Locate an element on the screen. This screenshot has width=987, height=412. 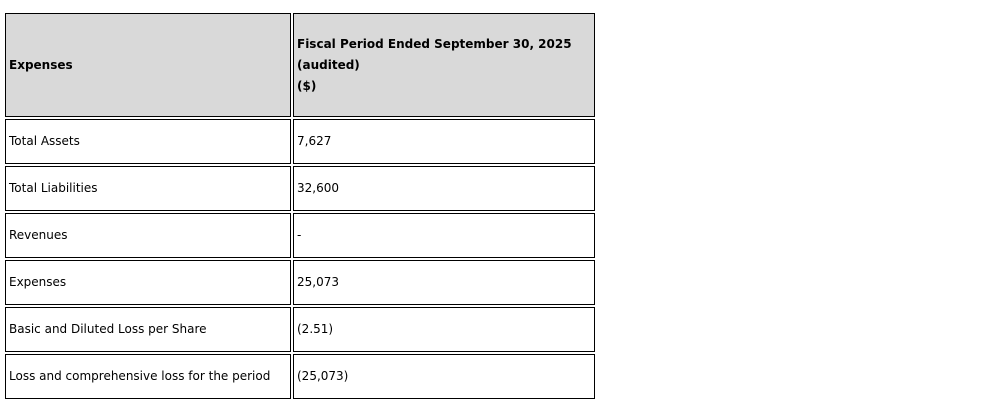
table-row-expenses: Expenses 25,073 is located at coordinates (300, 282).